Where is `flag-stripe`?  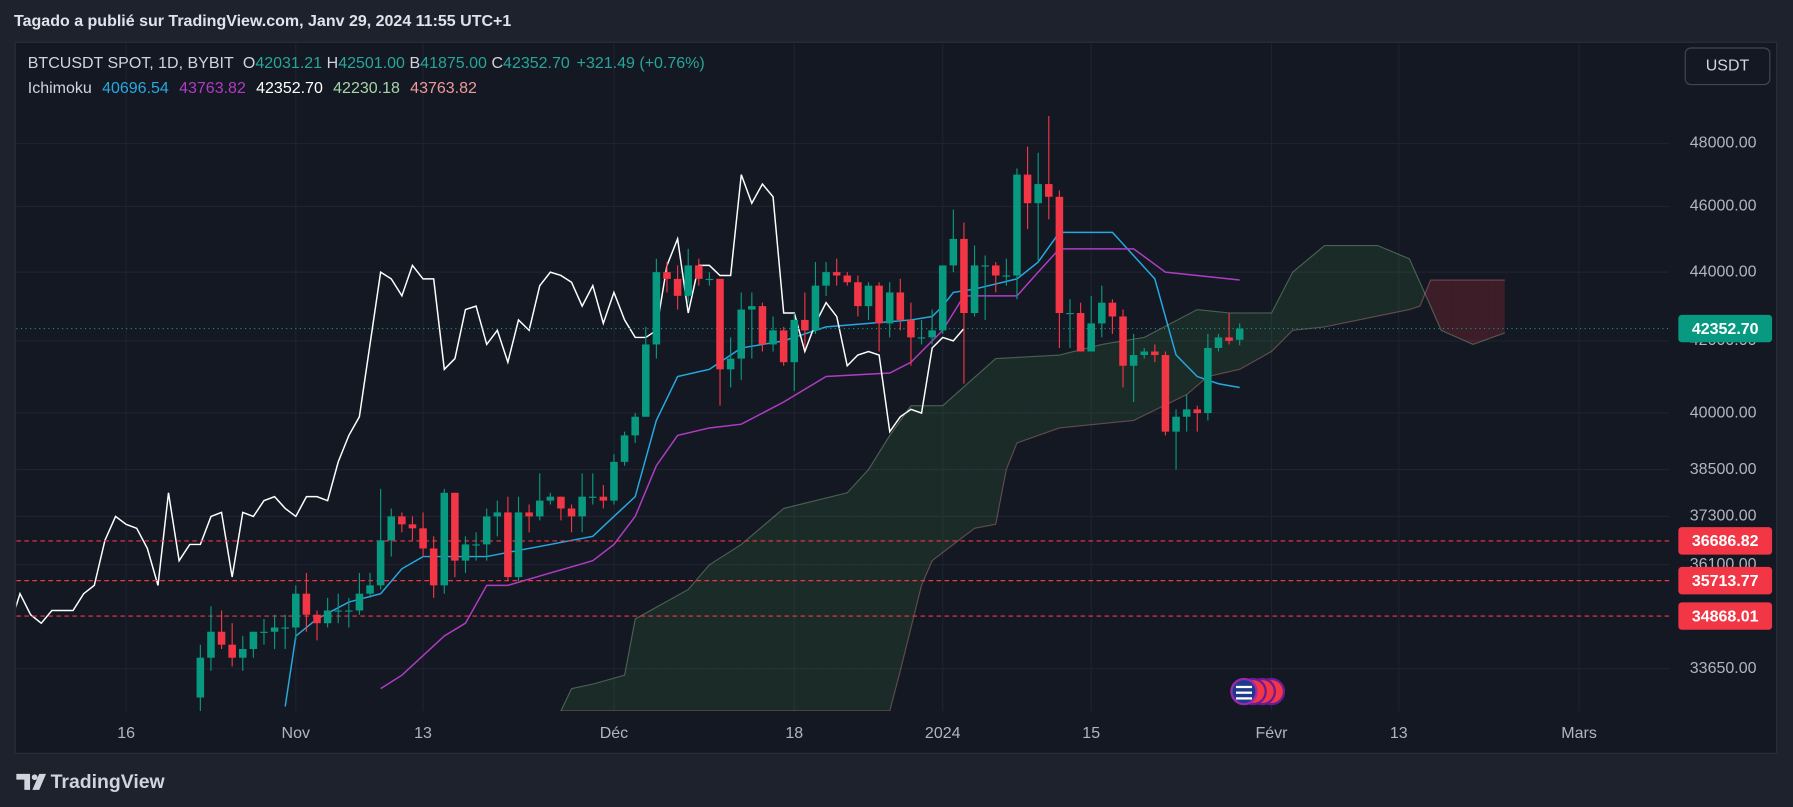
flag-stripe is located at coordinates (1243, 687).